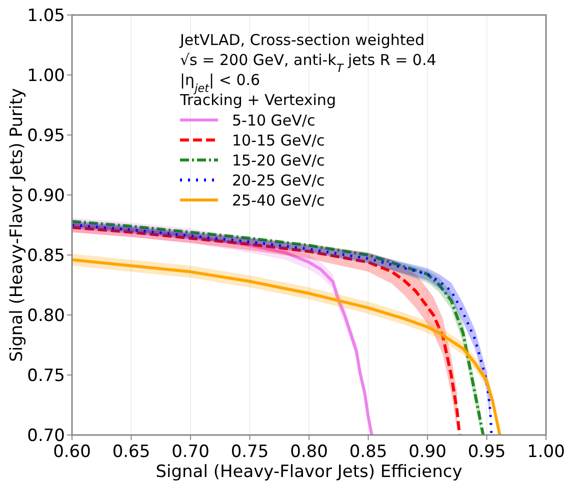 Image resolution: width=569 pixels, height=482 pixels. Describe the element at coordinates (309, 472) in the screenshot. I see `x-axis-title: Signal (Heavy-Flavor Jets) Efficiency` at that location.